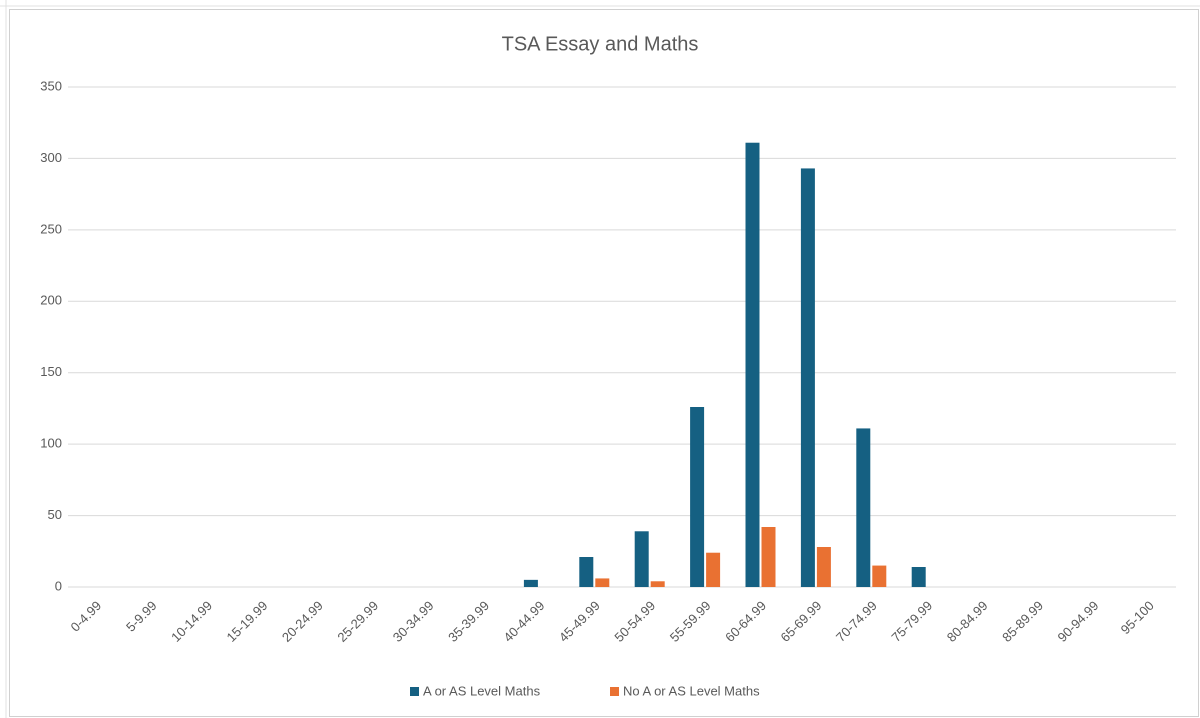 The image size is (1200, 718). I want to click on legend-label: No A or AS Level Maths, so click(691, 690).